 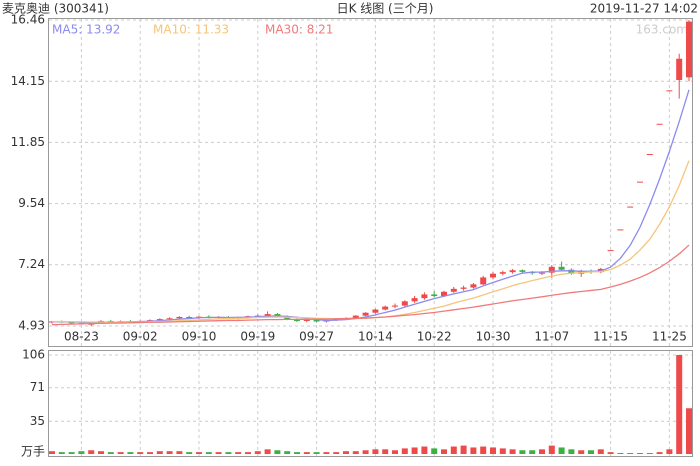 I want to click on x-tick-label: 11-07, so click(x=551, y=337).